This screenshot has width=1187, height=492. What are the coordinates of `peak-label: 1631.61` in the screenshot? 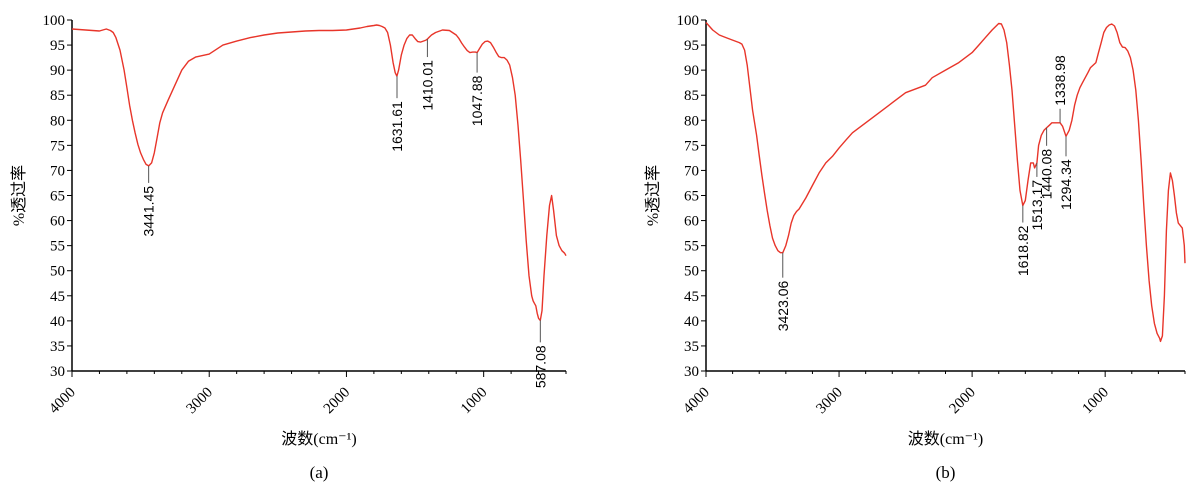 It's located at (397, 126).